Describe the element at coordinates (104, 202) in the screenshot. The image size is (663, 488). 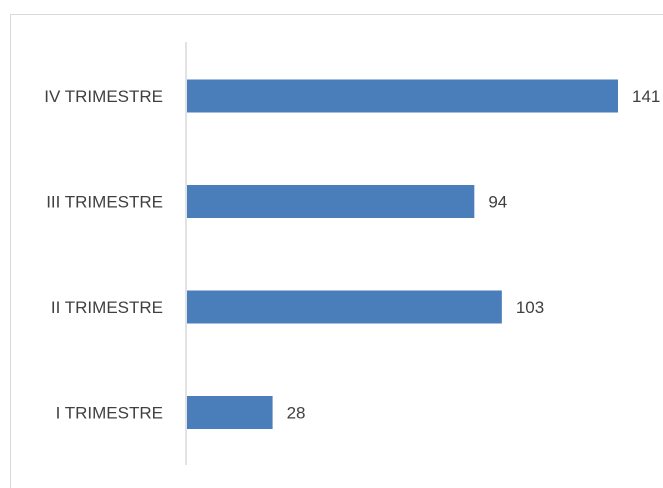
I see `category-label: III TRIMESTRE` at that location.